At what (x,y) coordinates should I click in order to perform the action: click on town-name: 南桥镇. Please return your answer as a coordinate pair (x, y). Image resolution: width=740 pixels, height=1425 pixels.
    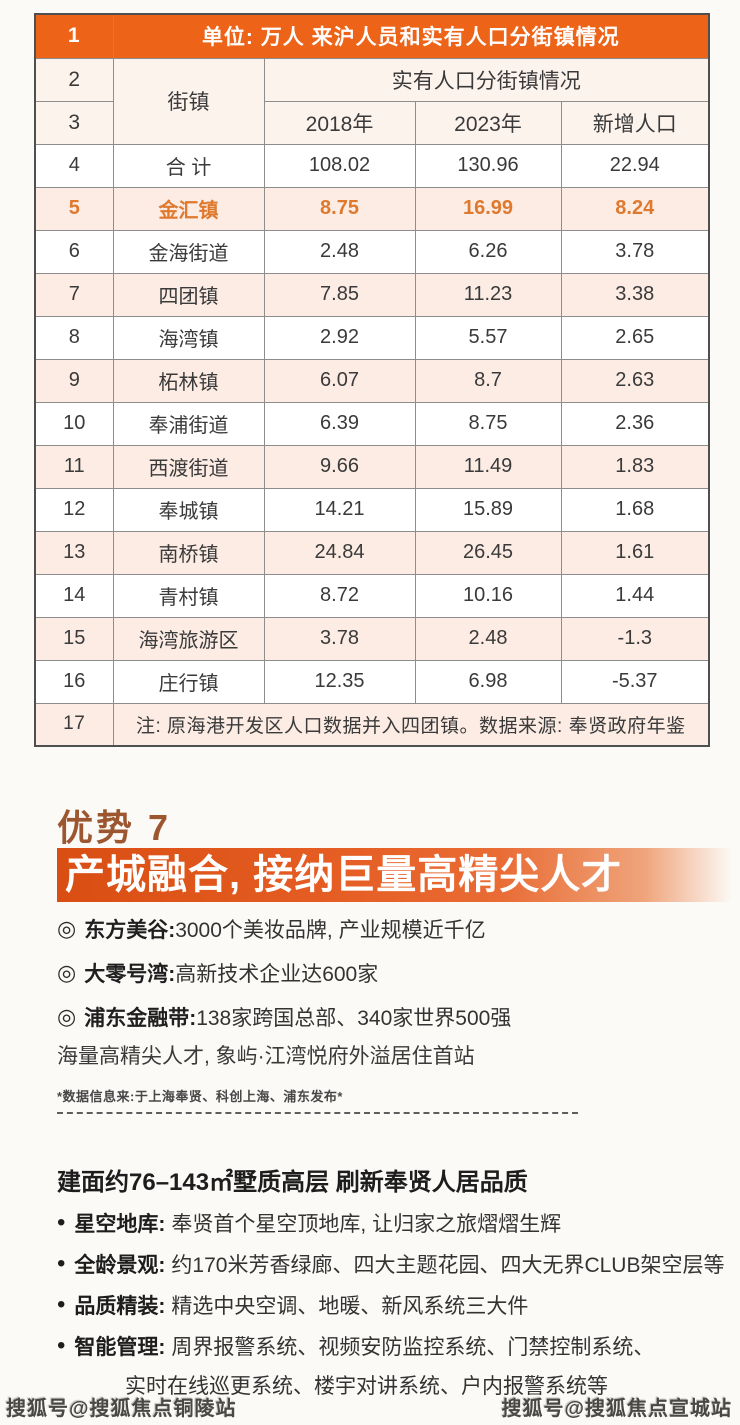
    Looking at the image, I should click on (188, 552).